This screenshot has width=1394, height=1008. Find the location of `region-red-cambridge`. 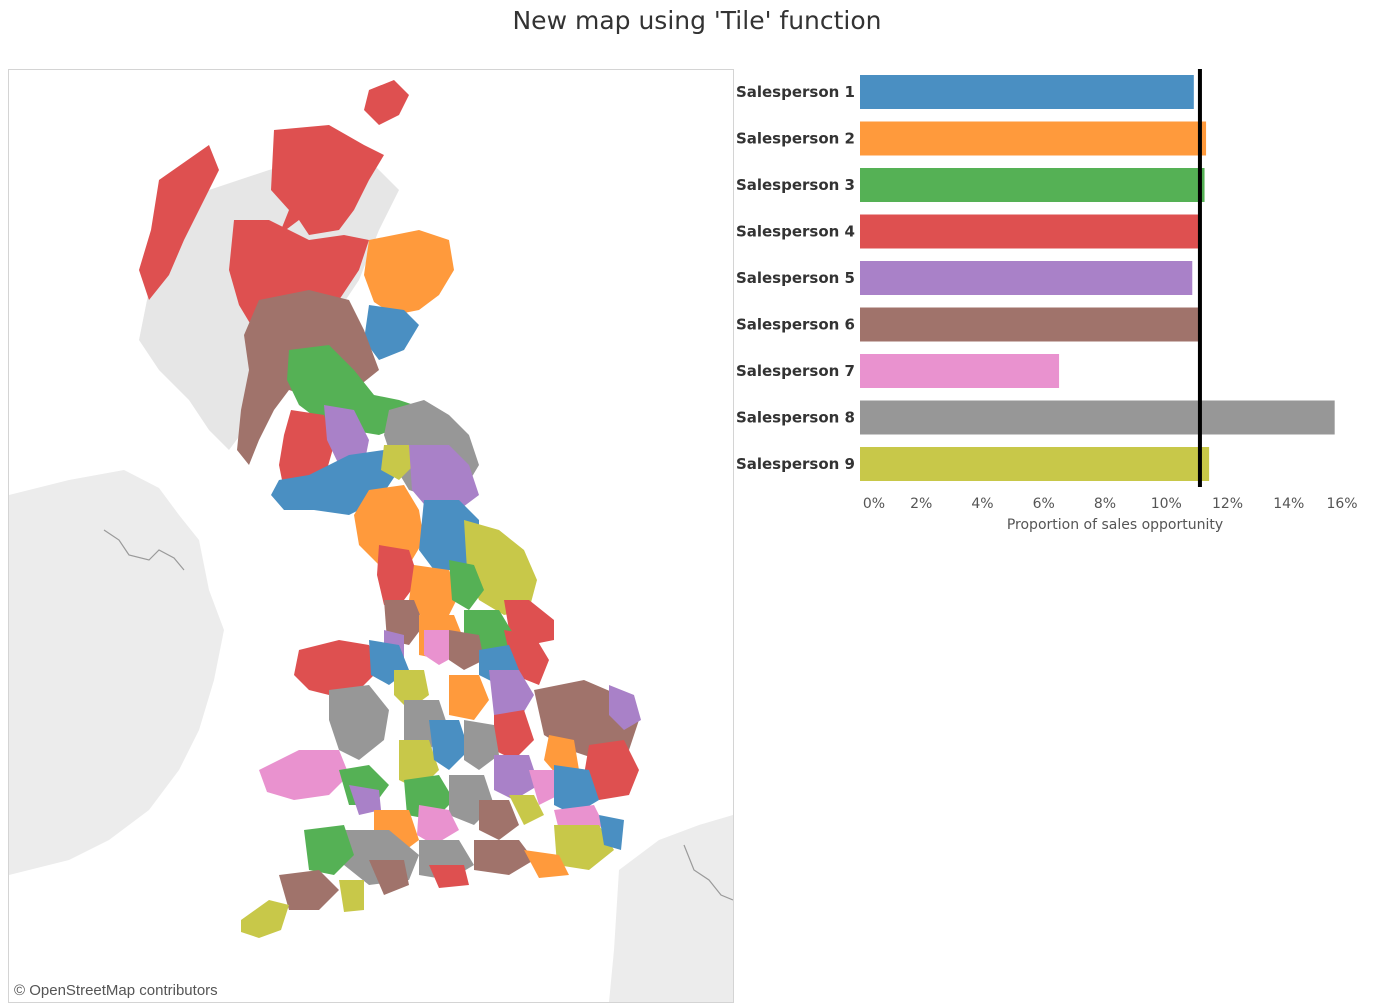

region-red-cambridge is located at coordinates (514, 735).